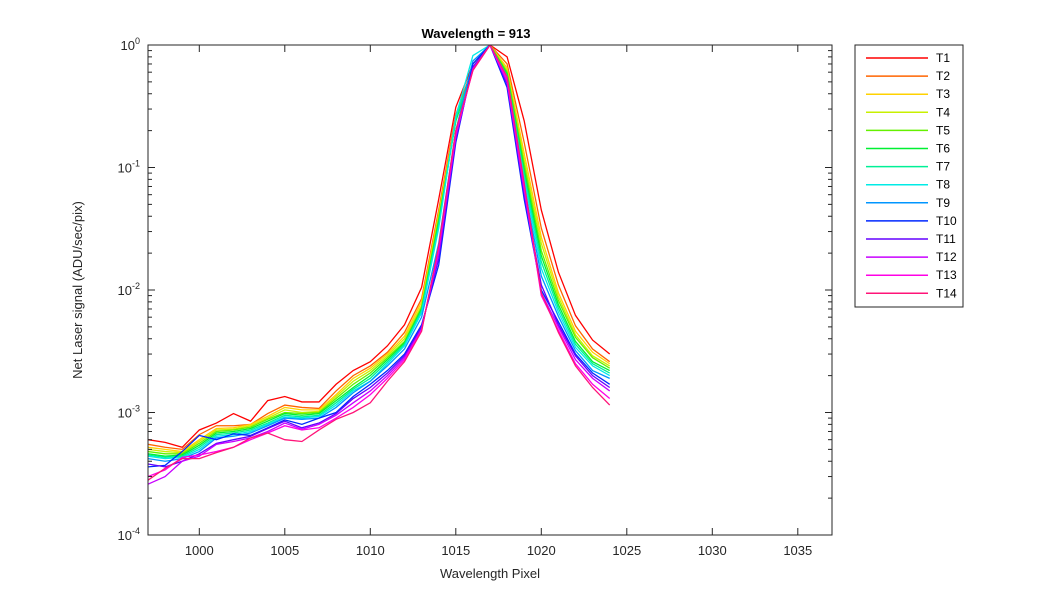  I want to click on legend-label-t11: T11, so click(946, 239).